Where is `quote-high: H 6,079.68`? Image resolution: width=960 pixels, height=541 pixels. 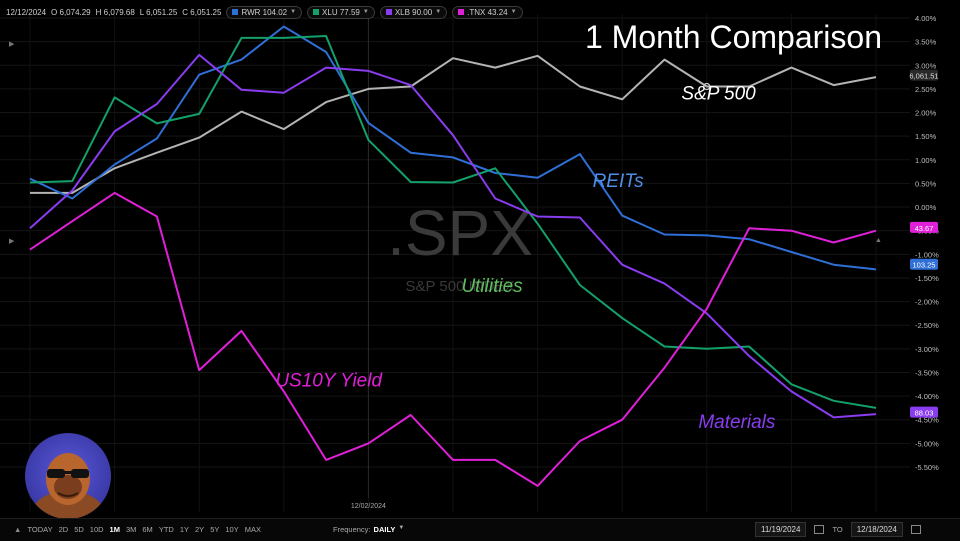 quote-high: H 6,079.68 is located at coordinates (115, 12).